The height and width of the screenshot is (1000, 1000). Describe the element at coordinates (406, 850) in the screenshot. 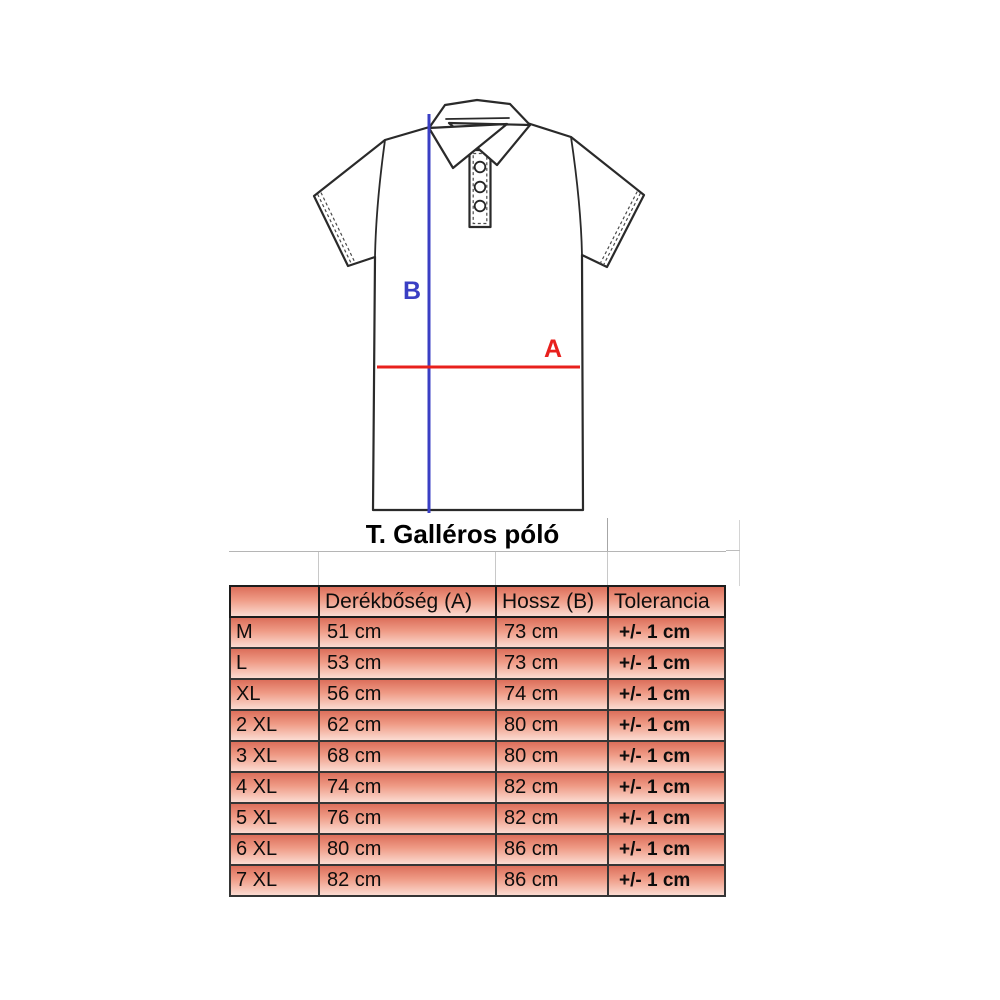

I see `waist-cell: 80 cm` at that location.